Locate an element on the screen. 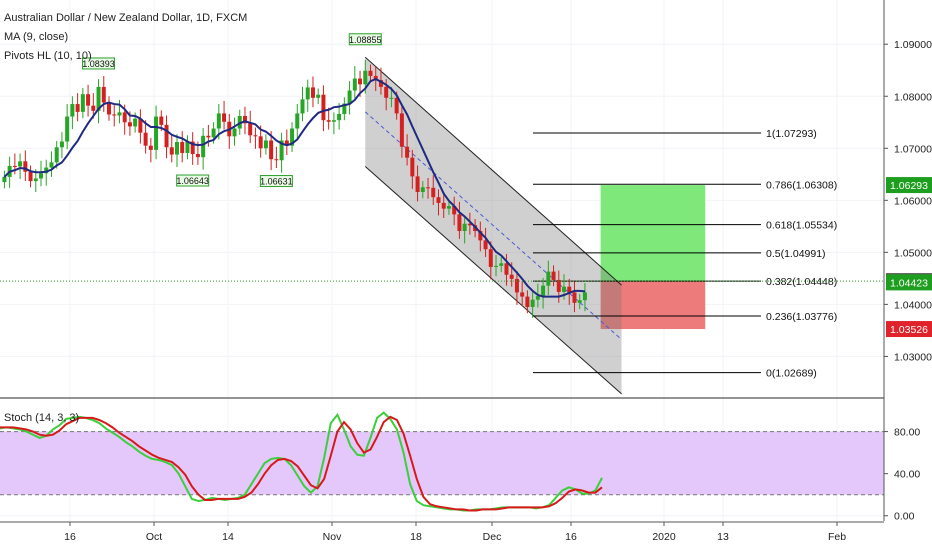  time-tick-label: Oct is located at coordinates (154, 537).